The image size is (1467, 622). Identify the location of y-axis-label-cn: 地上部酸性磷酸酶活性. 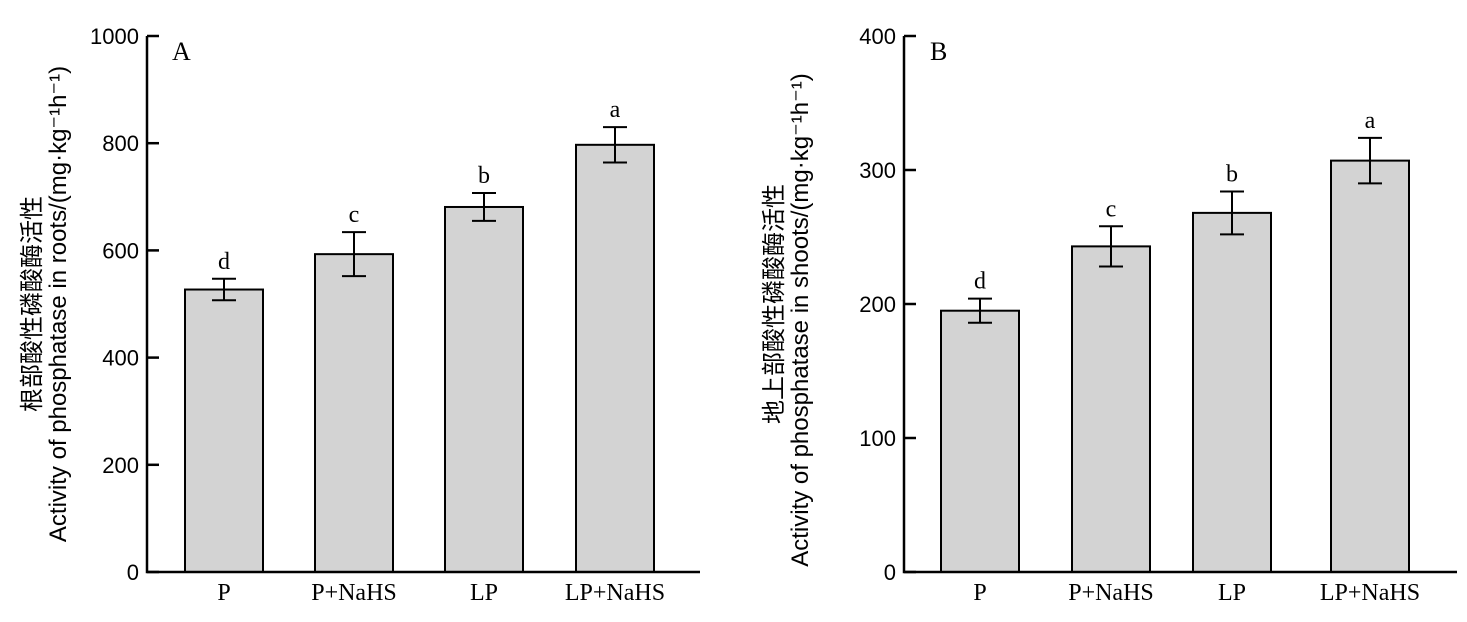
(774, 304).